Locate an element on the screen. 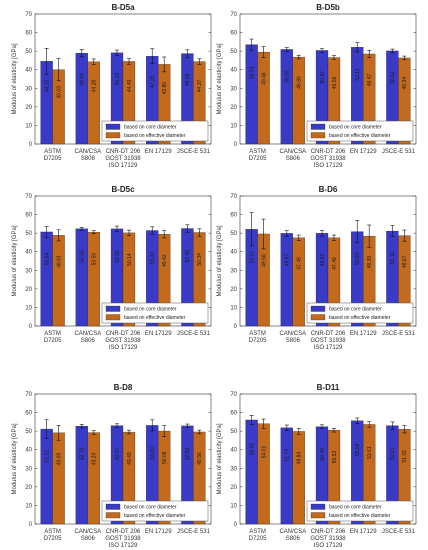 This screenshot has width=428, height=550. data-label: 52.97 is located at coordinates (393, 453).